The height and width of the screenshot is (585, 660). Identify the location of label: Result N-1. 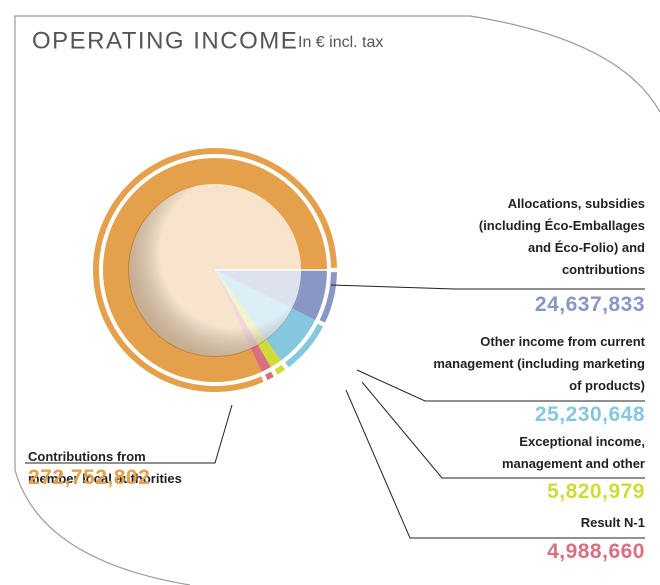
(612, 522).